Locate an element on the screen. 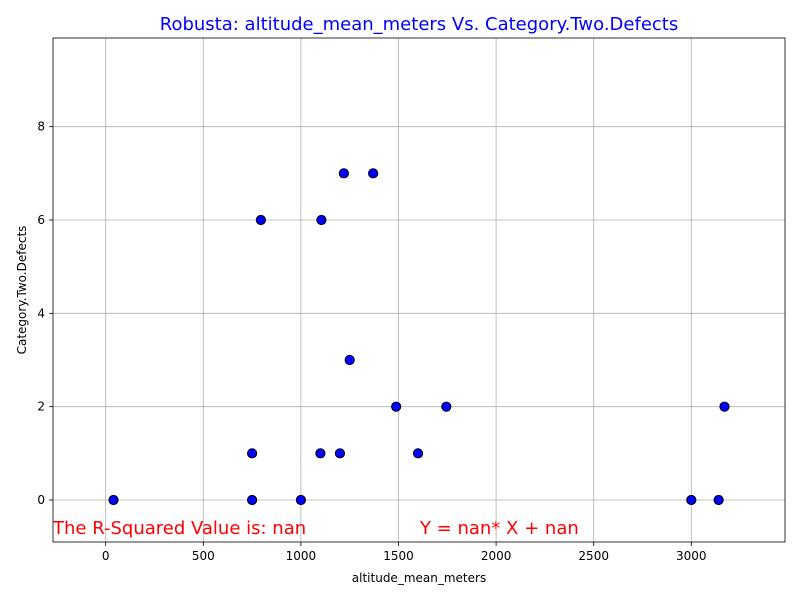 This screenshot has width=800, height=600. y-tick-label: 6 is located at coordinates (41, 220).